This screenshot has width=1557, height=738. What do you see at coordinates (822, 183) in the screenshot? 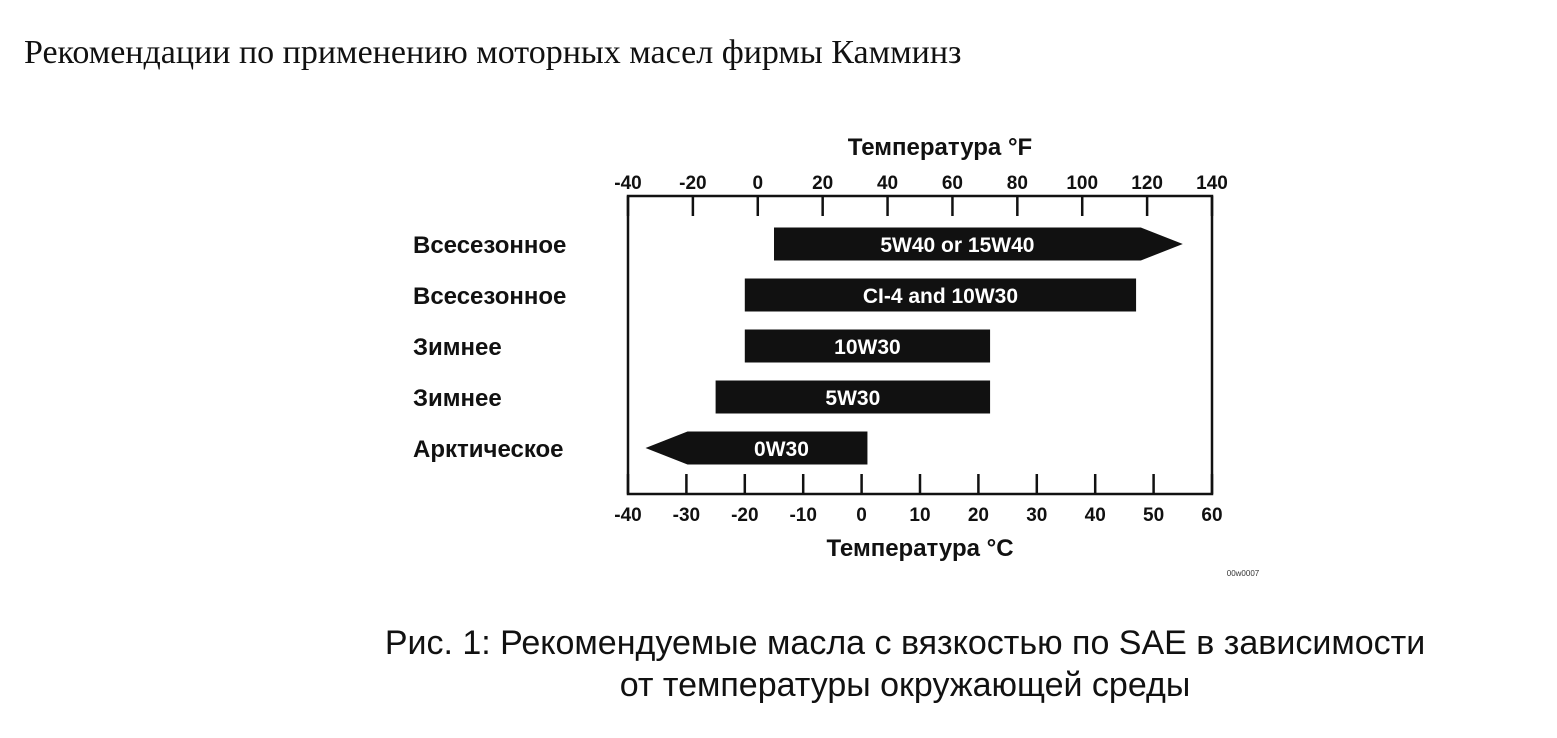
I see `top-tick-label: 20` at bounding box center [822, 183].